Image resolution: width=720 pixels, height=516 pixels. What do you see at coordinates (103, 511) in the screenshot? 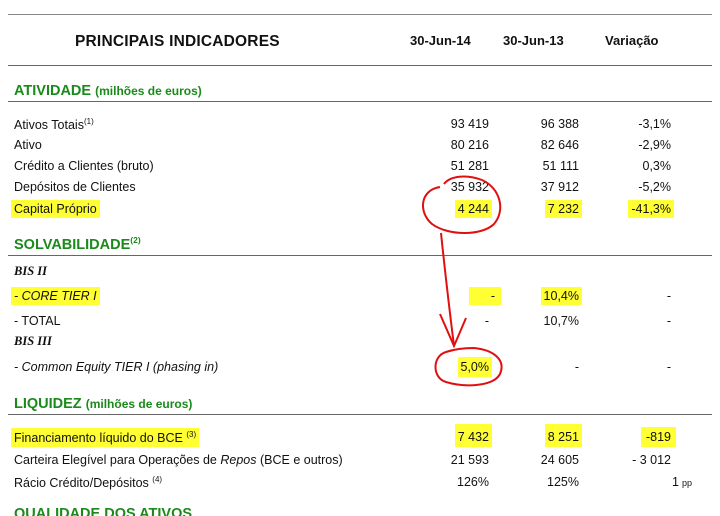
I see `section-title-next-cut: QUALIDADE DOS ATIVOS` at bounding box center [103, 511].